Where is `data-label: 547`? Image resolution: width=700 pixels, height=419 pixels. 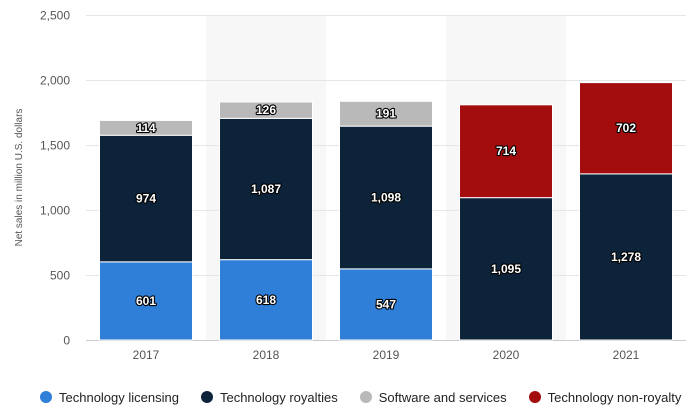
data-label: 547 is located at coordinates (386, 304).